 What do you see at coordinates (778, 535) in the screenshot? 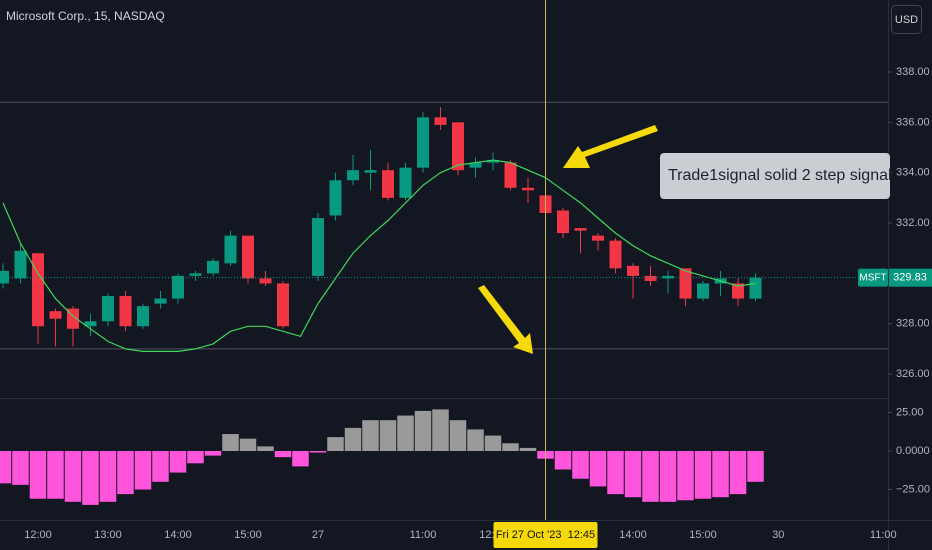
I see `x-tick-label: 30` at bounding box center [778, 535].